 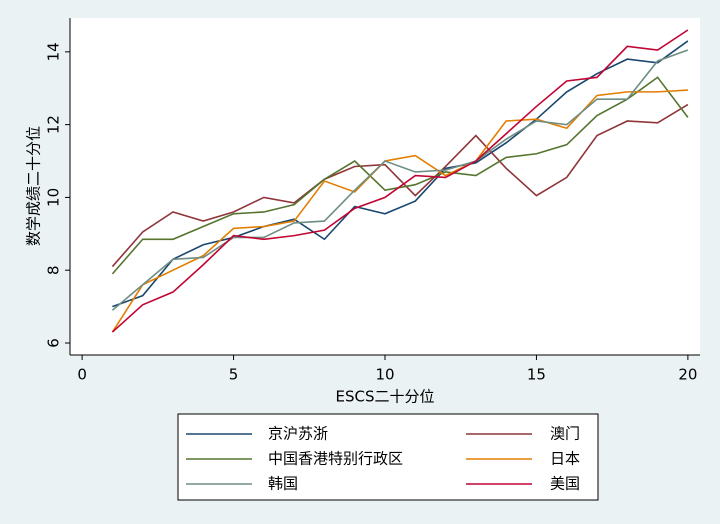 What do you see at coordinates (283, 484) in the screenshot?
I see `legend-label: 韩国` at bounding box center [283, 484].